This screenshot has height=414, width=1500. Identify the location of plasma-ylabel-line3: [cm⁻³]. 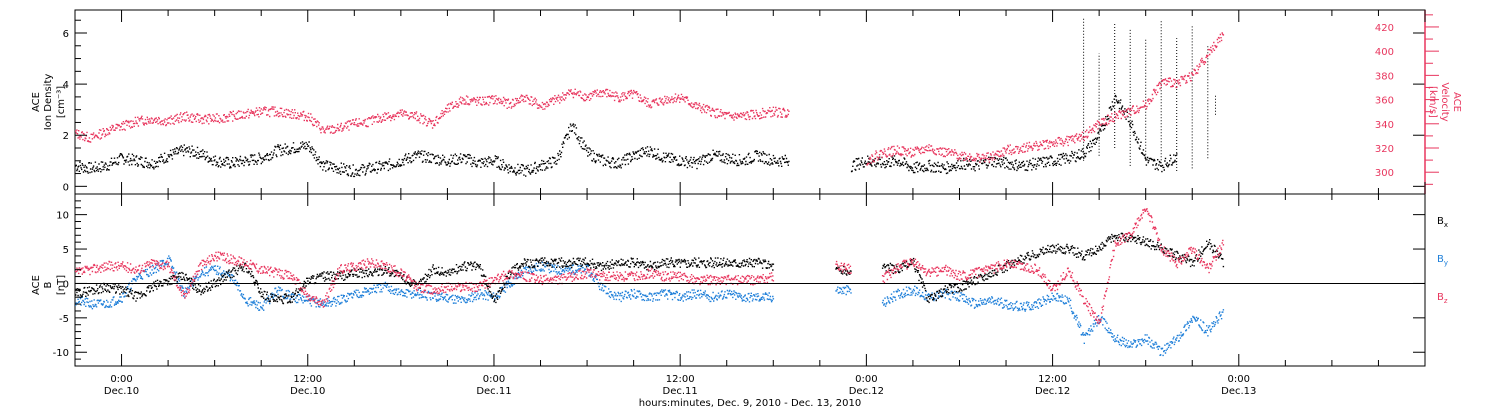
(61, 102).